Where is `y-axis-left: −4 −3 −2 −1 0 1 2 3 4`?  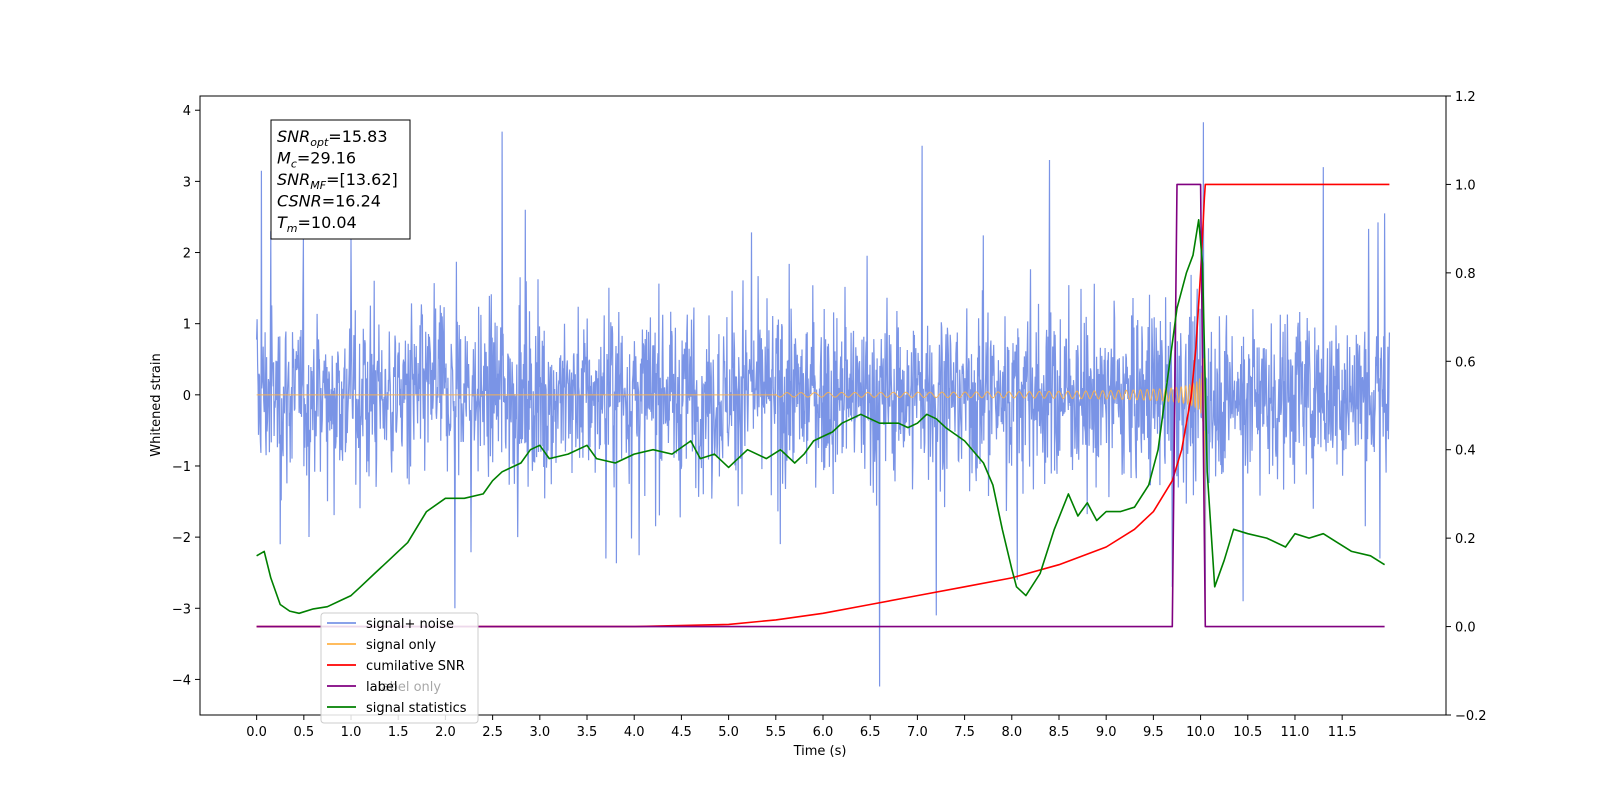 y-axis-left: −4 −3 −2 −1 0 1 2 3 4 is located at coordinates (186, 396).